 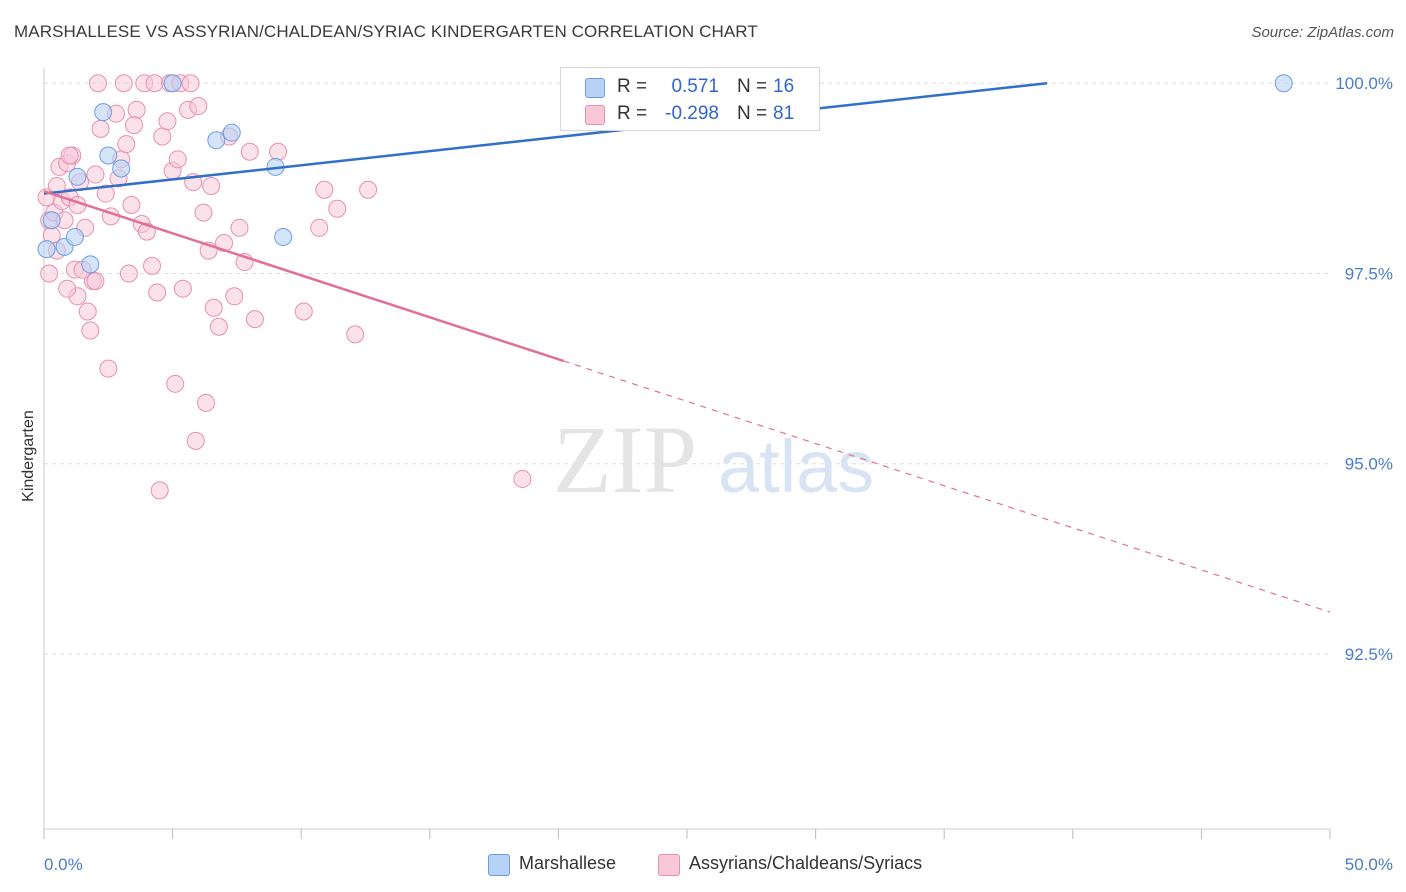 What do you see at coordinates (625, 459) in the screenshot?
I see `watermark-zip: ZIP` at bounding box center [625, 459].